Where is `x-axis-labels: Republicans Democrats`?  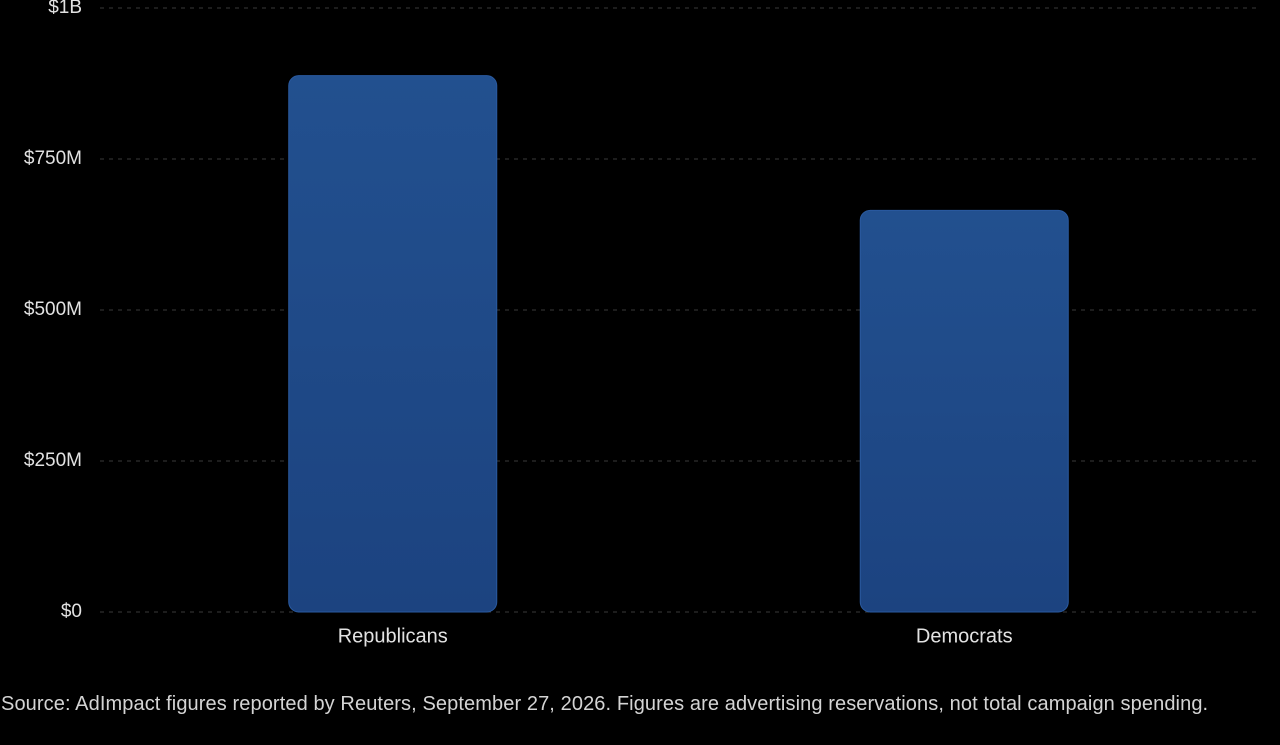
x-axis-labels: Republicans Democrats is located at coordinates (675, 636).